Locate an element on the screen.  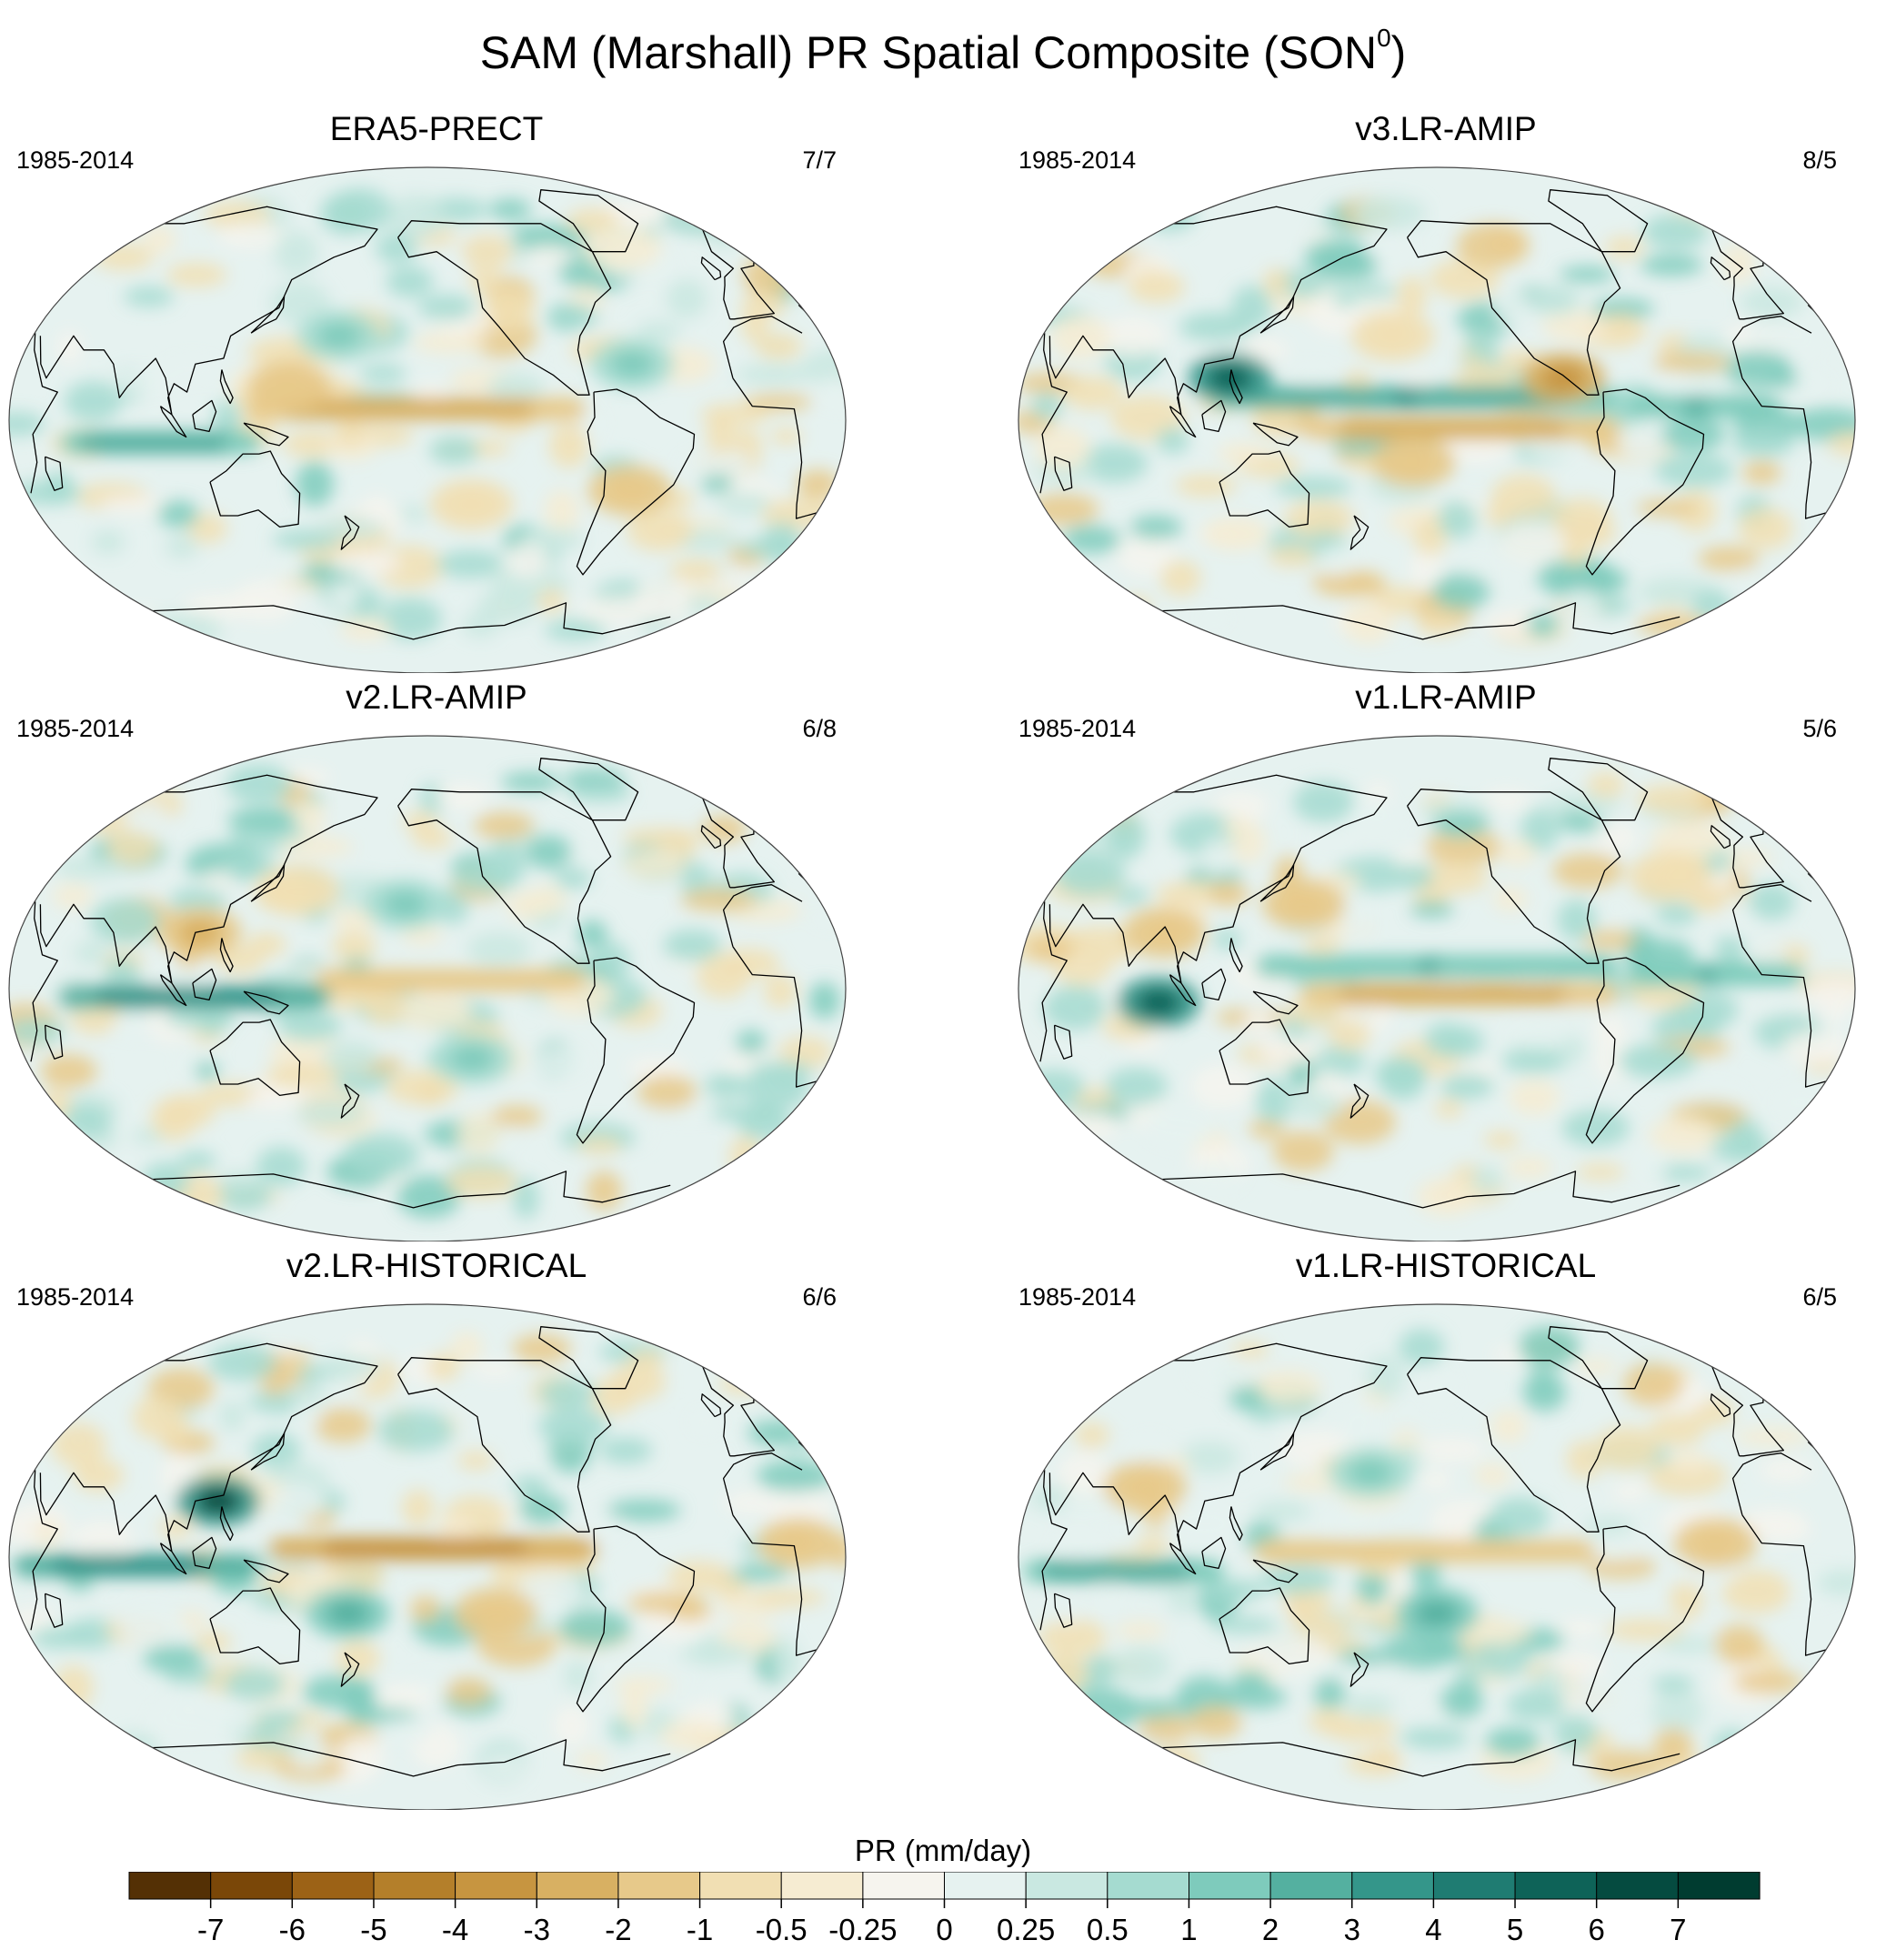
panel-count: 8/5 is located at coordinates (1819, 160).